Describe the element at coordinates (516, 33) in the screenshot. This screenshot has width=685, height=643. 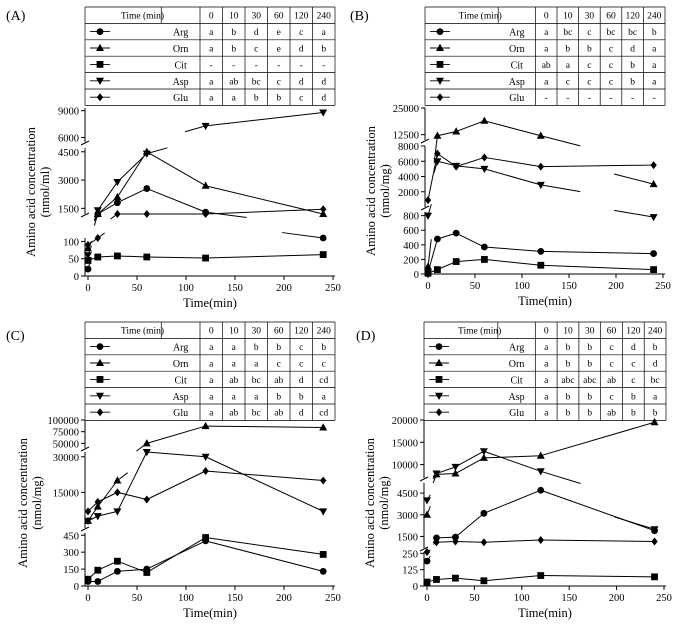
I see `legend-label: Arg` at that location.